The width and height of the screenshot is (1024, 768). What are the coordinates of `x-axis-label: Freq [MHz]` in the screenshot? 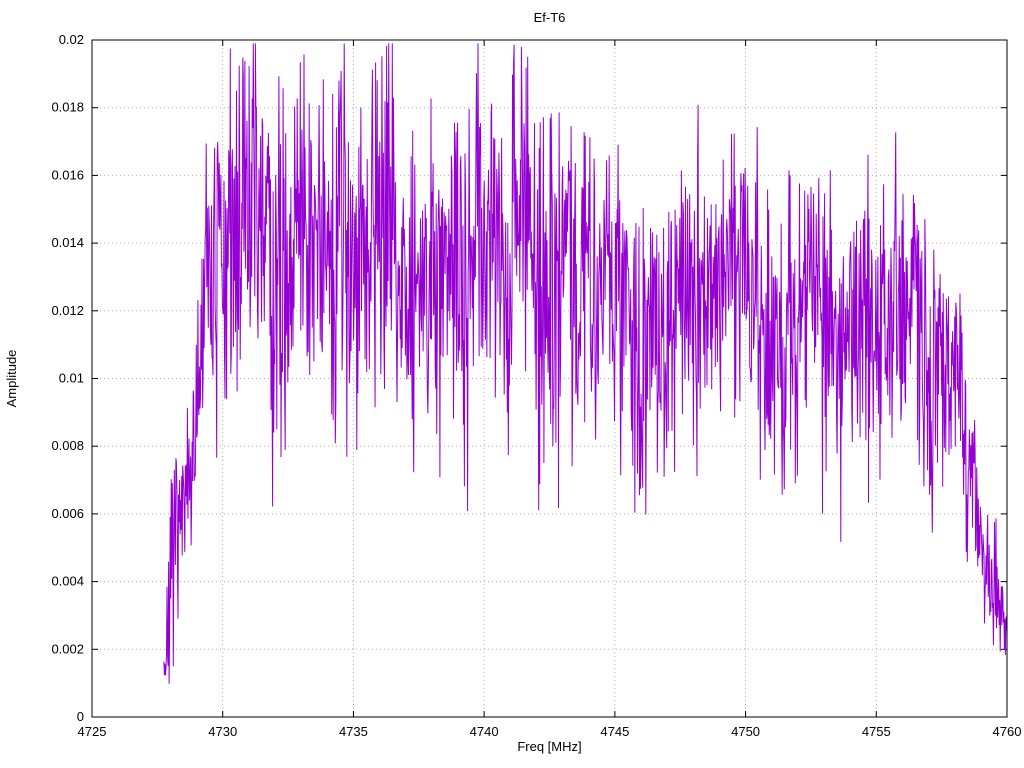 It's located at (549, 746).